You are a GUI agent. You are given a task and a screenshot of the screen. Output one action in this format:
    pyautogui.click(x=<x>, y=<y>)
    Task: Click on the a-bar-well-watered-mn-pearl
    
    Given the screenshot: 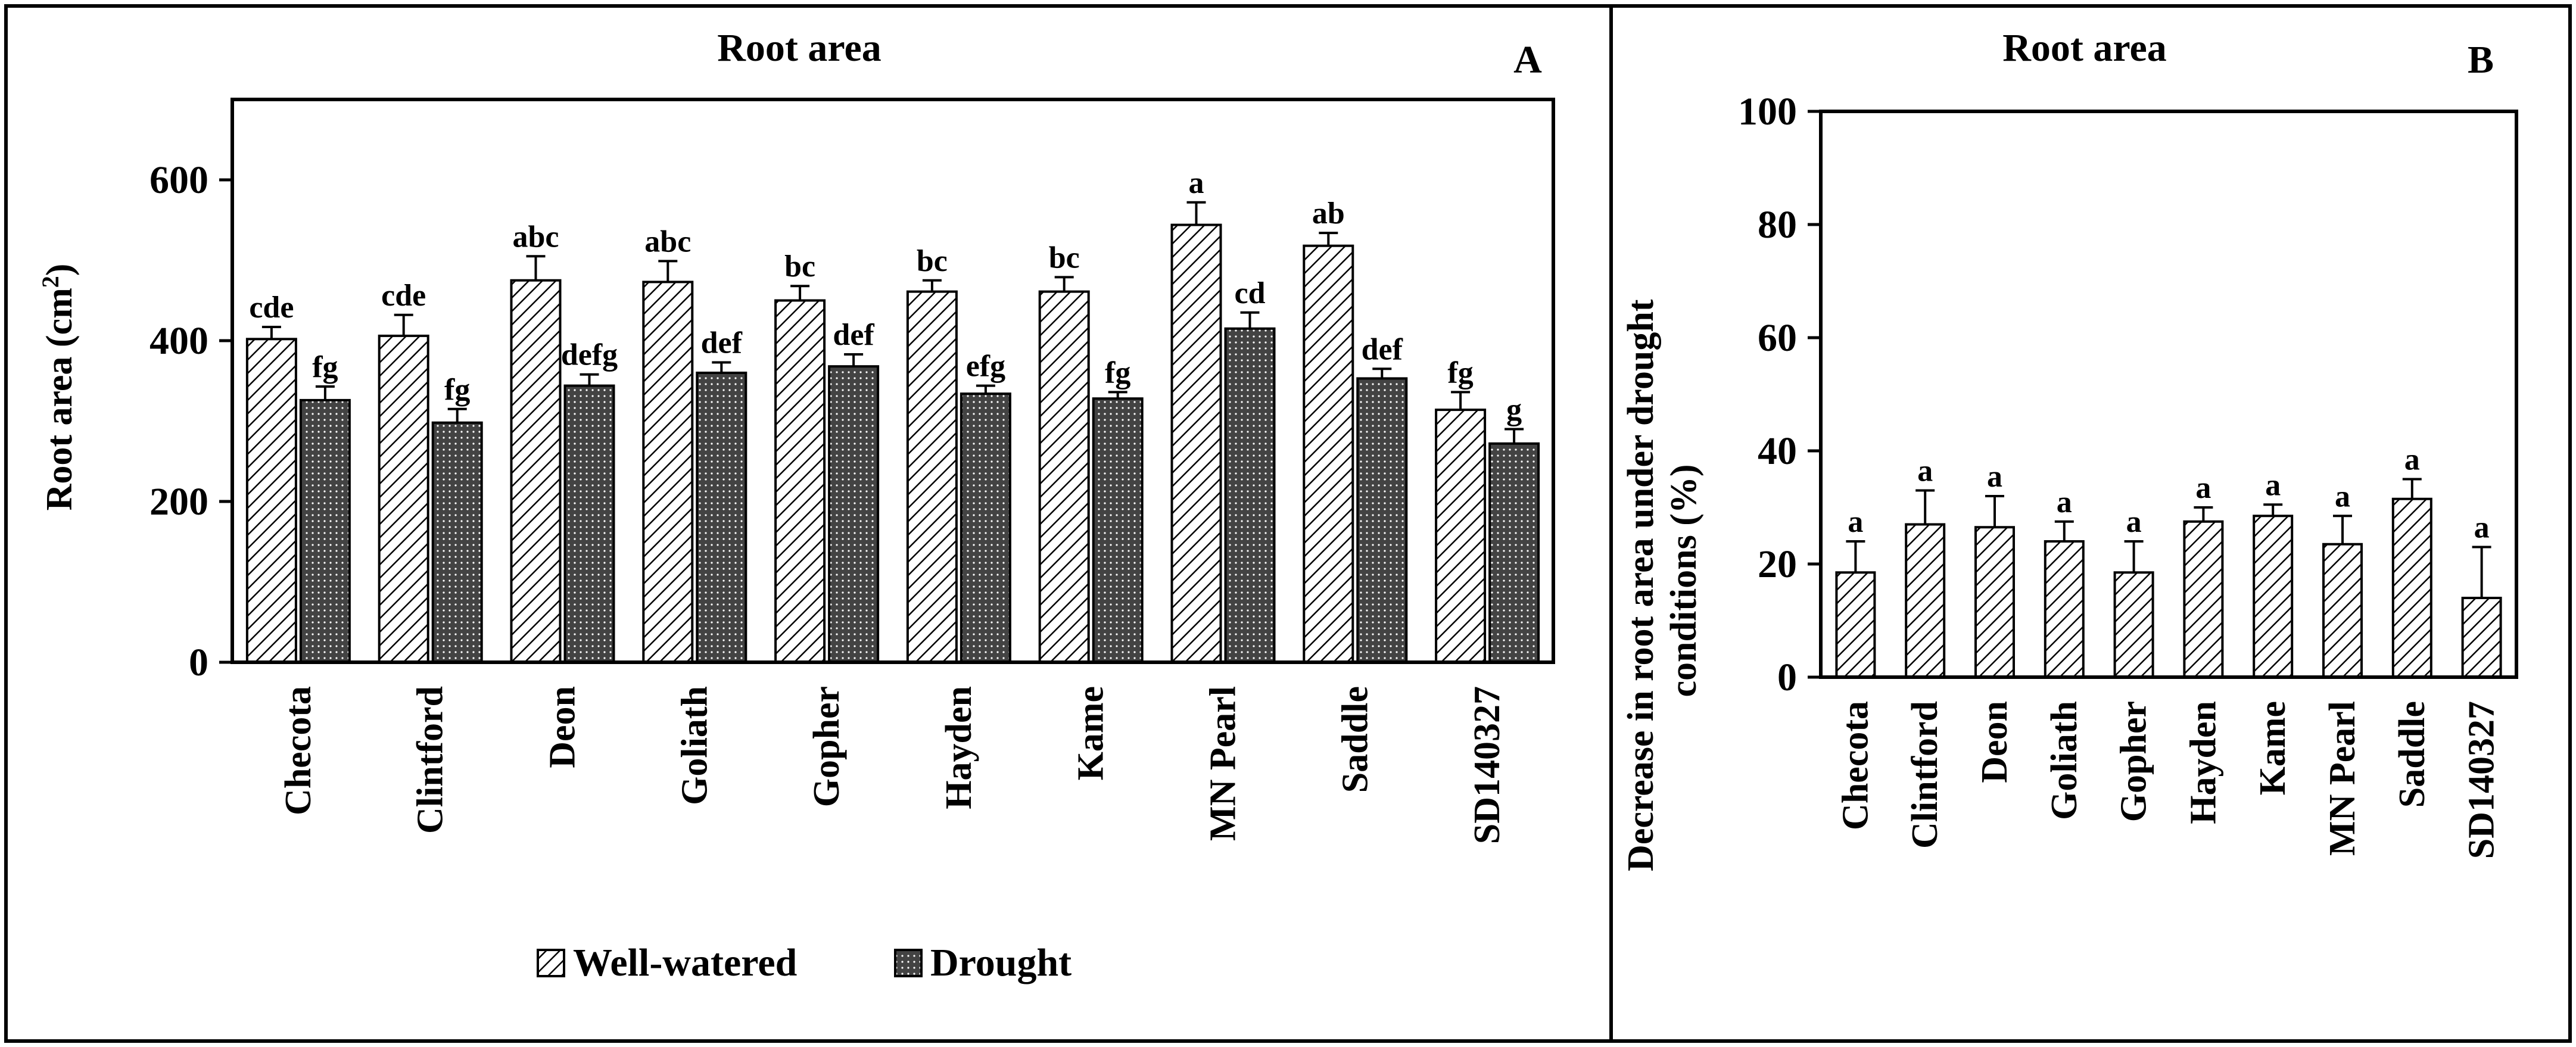 What is the action you would take?
    pyautogui.click(x=1196, y=443)
    